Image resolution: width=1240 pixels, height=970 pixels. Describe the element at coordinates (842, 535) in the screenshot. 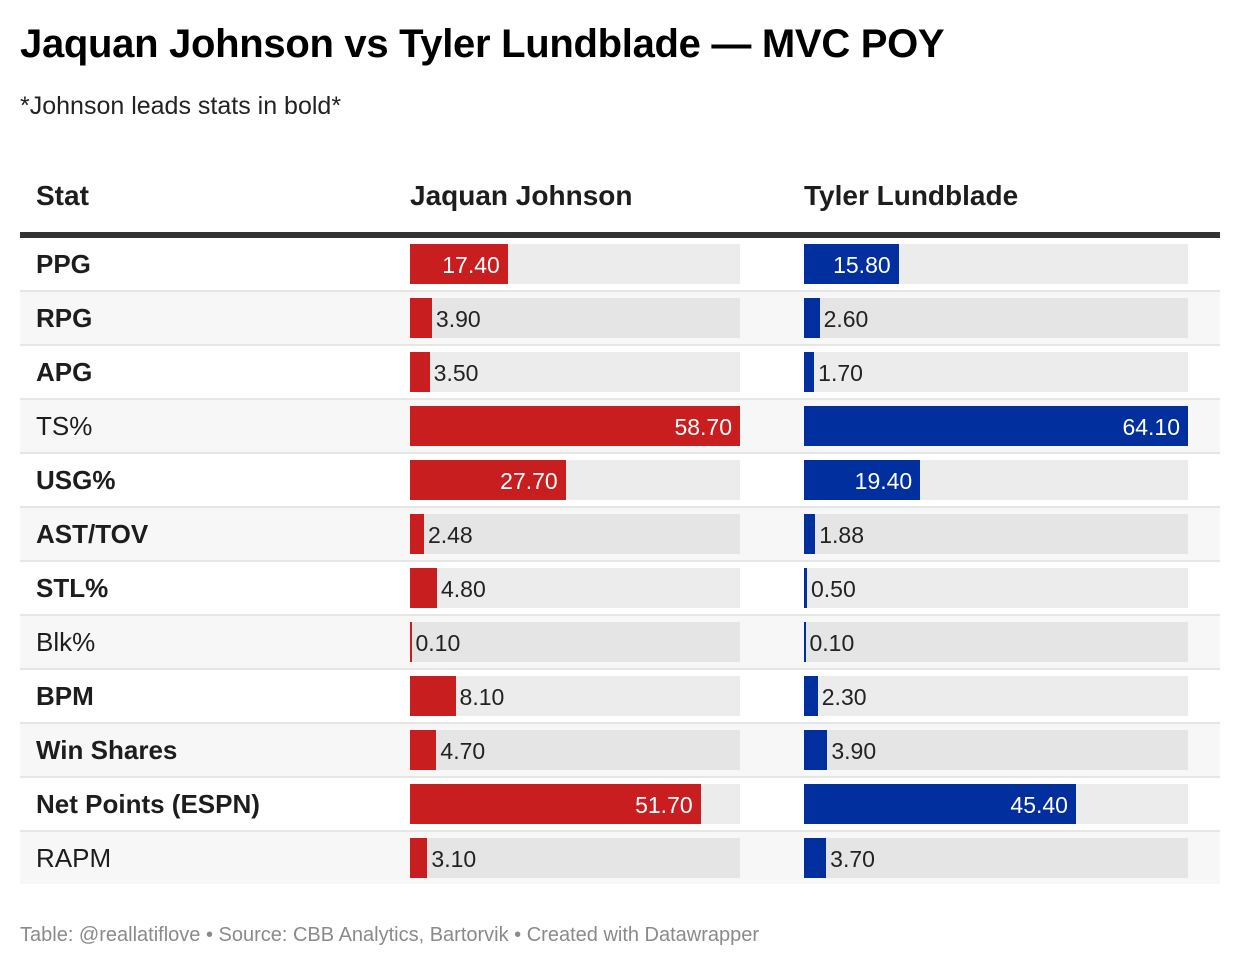

I see `lundblade-value-label: 1.88` at that location.